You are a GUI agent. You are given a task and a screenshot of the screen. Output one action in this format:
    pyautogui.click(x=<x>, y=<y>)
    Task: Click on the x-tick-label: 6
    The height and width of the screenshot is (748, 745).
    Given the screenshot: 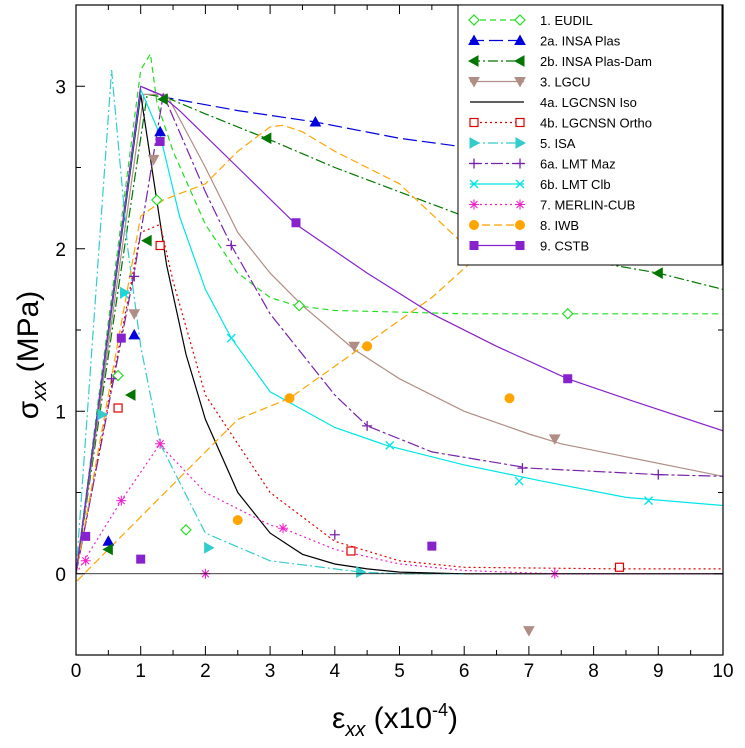 What is the action you would take?
    pyautogui.click(x=464, y=671)
    